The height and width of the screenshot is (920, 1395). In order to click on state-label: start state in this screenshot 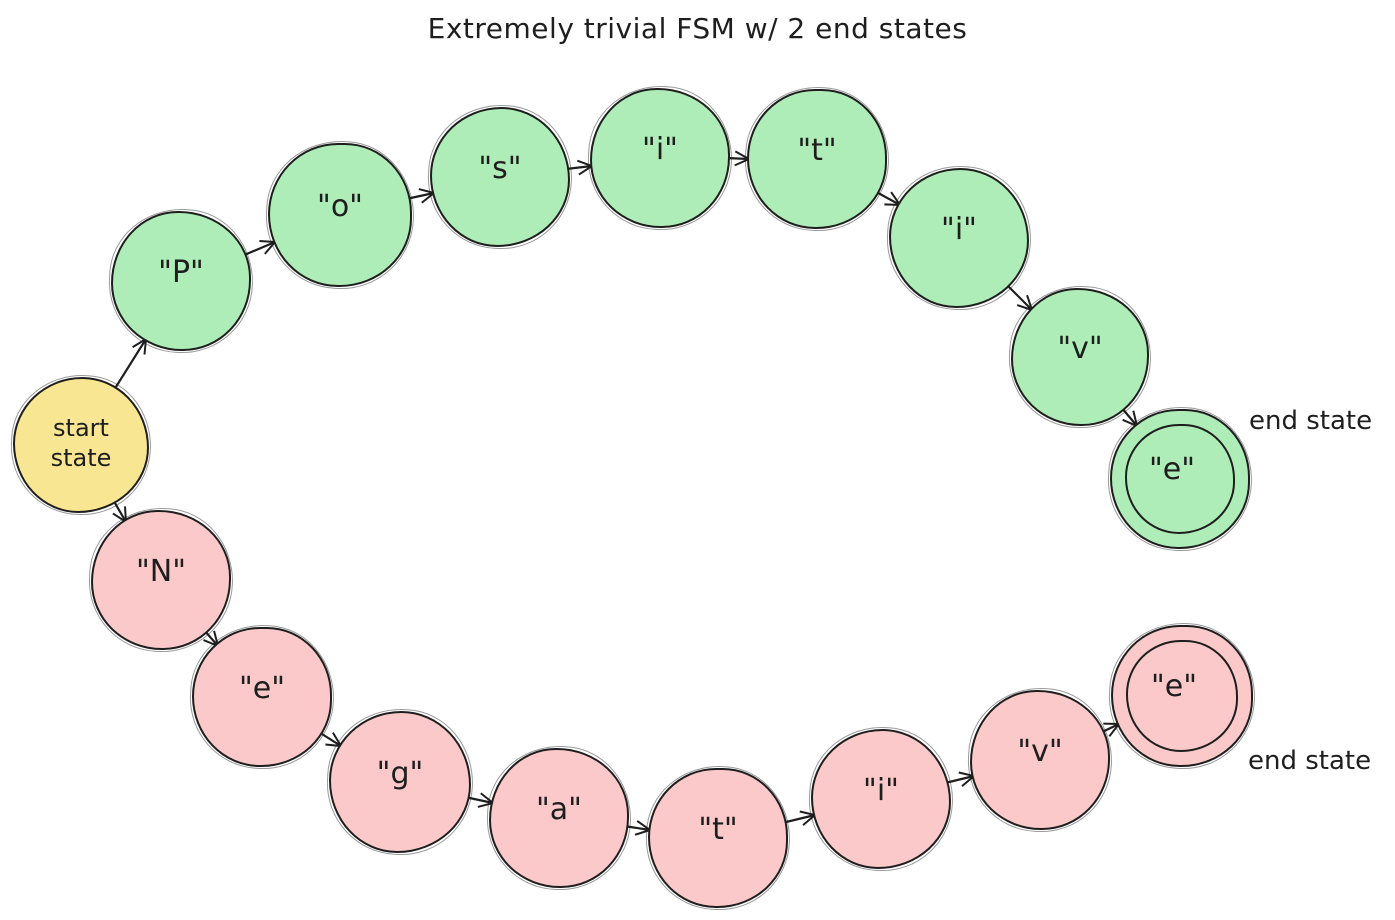, I will do `click(81, 443)`.